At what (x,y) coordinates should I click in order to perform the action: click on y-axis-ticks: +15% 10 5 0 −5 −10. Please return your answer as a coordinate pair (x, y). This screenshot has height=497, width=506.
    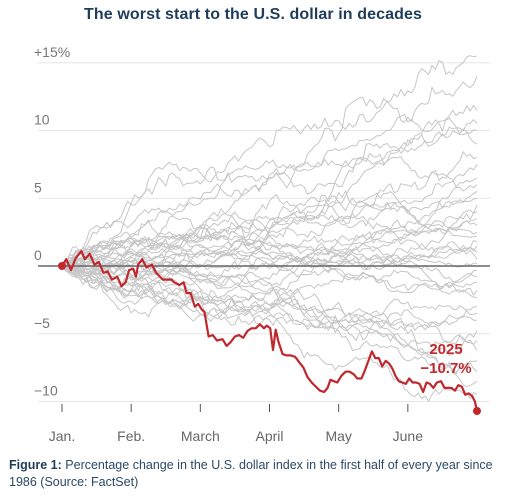
    Looking at the image, I should click on (52, 221).